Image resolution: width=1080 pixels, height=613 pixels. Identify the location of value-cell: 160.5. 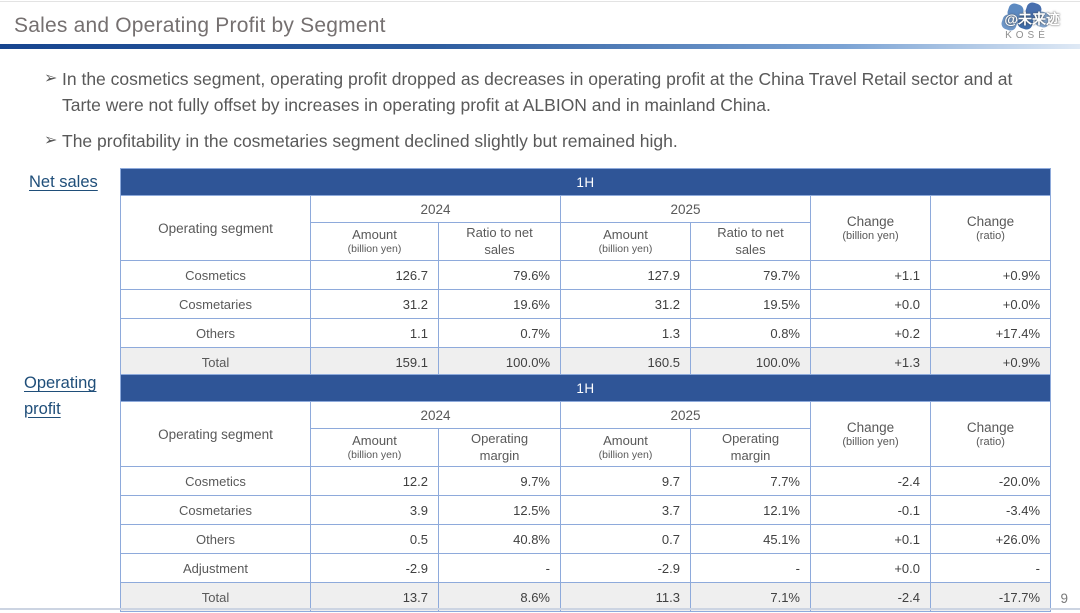
(625, 362).